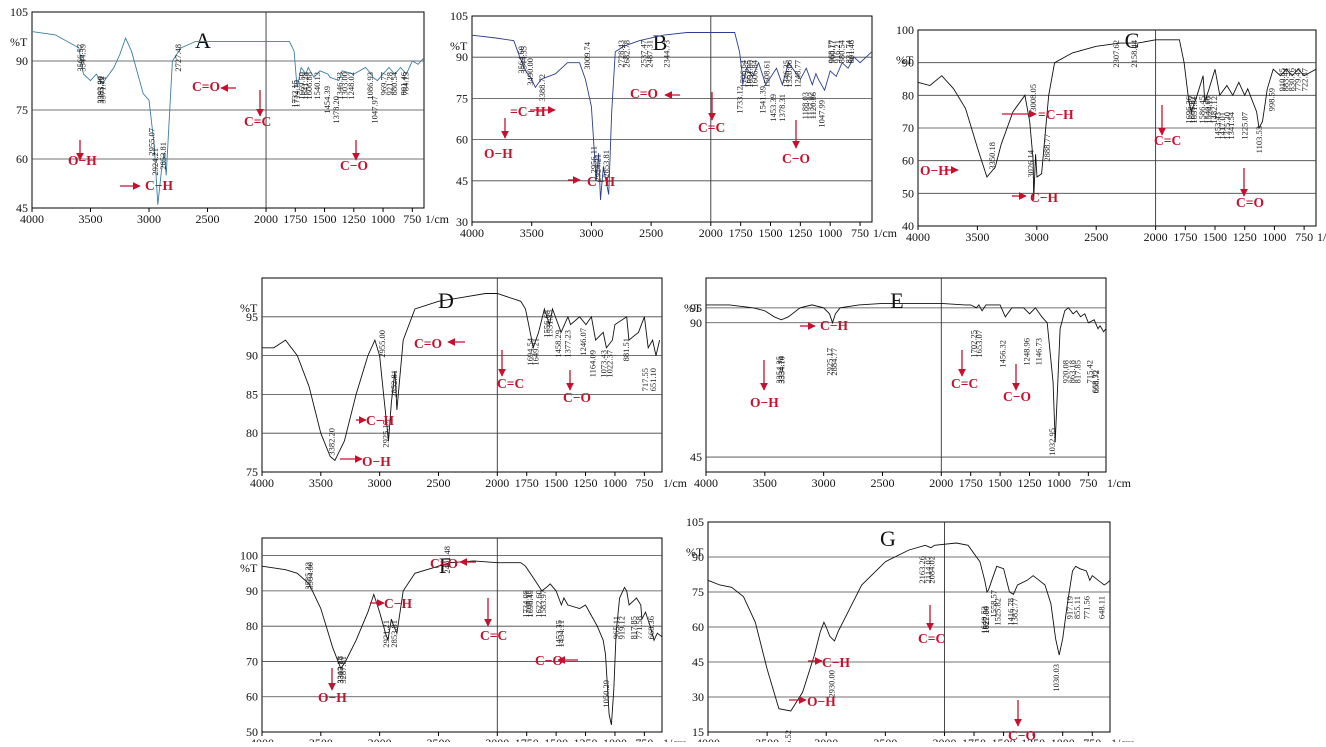  What do you see at coordinates (228, 118) in the screenshot?
I see `spectrum-line` at bounding box center [228, 118].